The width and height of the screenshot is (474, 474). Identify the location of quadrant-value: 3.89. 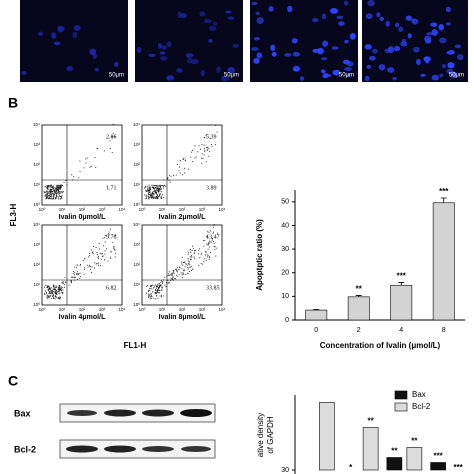
(211, 188).